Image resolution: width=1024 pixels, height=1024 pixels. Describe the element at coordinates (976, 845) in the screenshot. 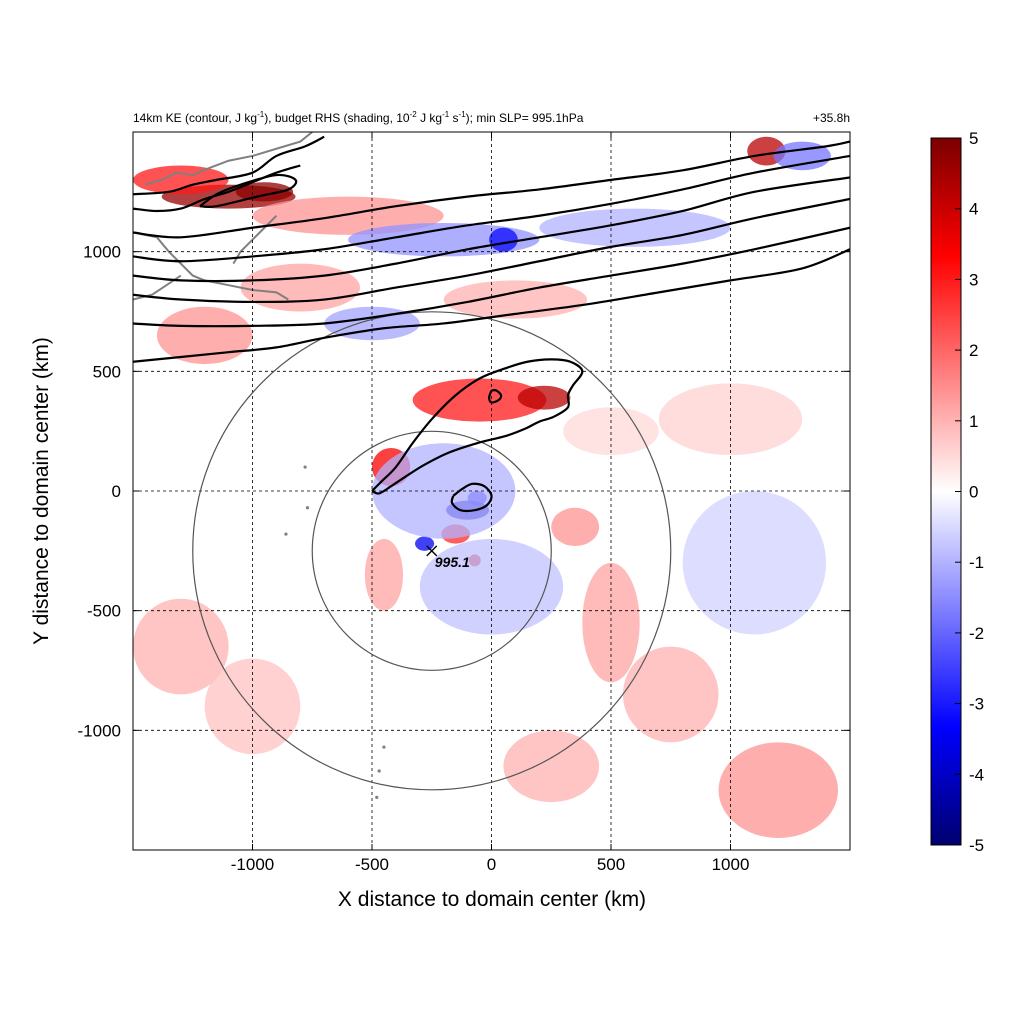

I see `colorbar-tick-label: -5` at that location.